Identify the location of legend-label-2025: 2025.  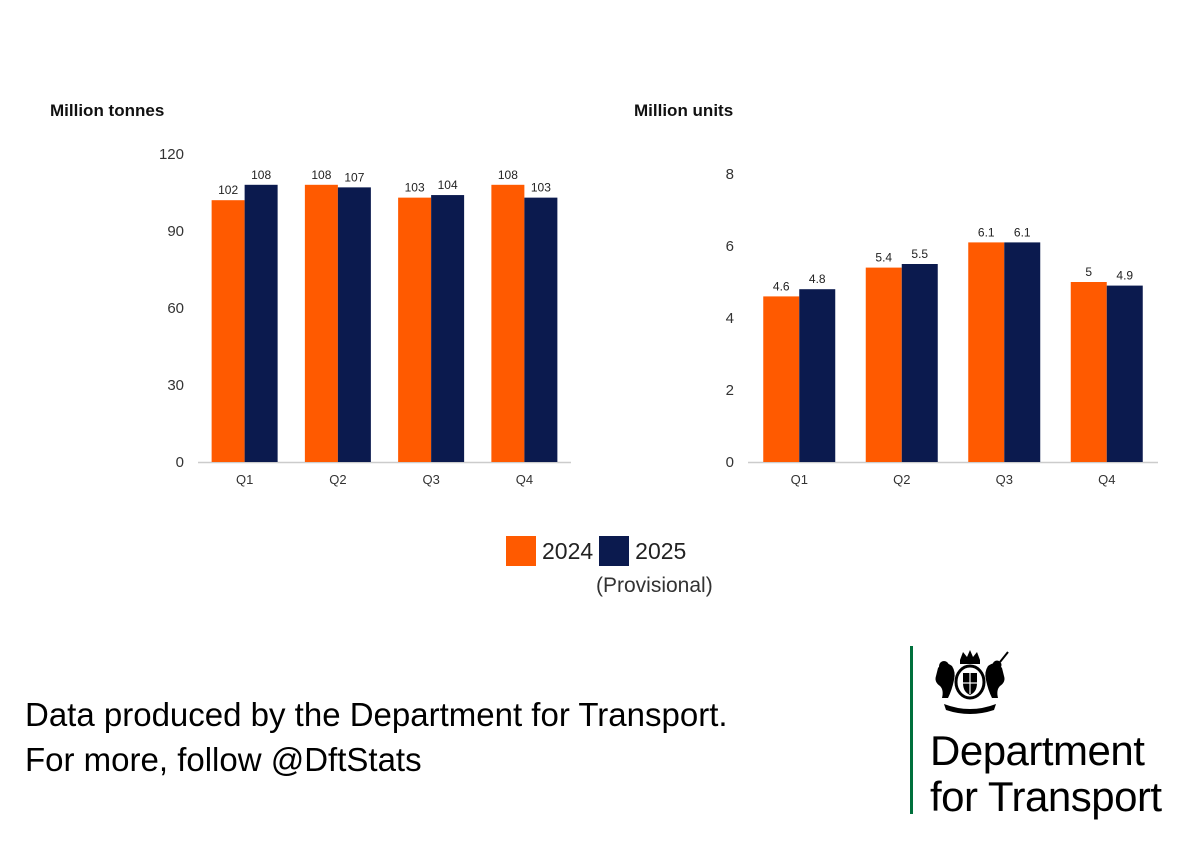
(661, 550).